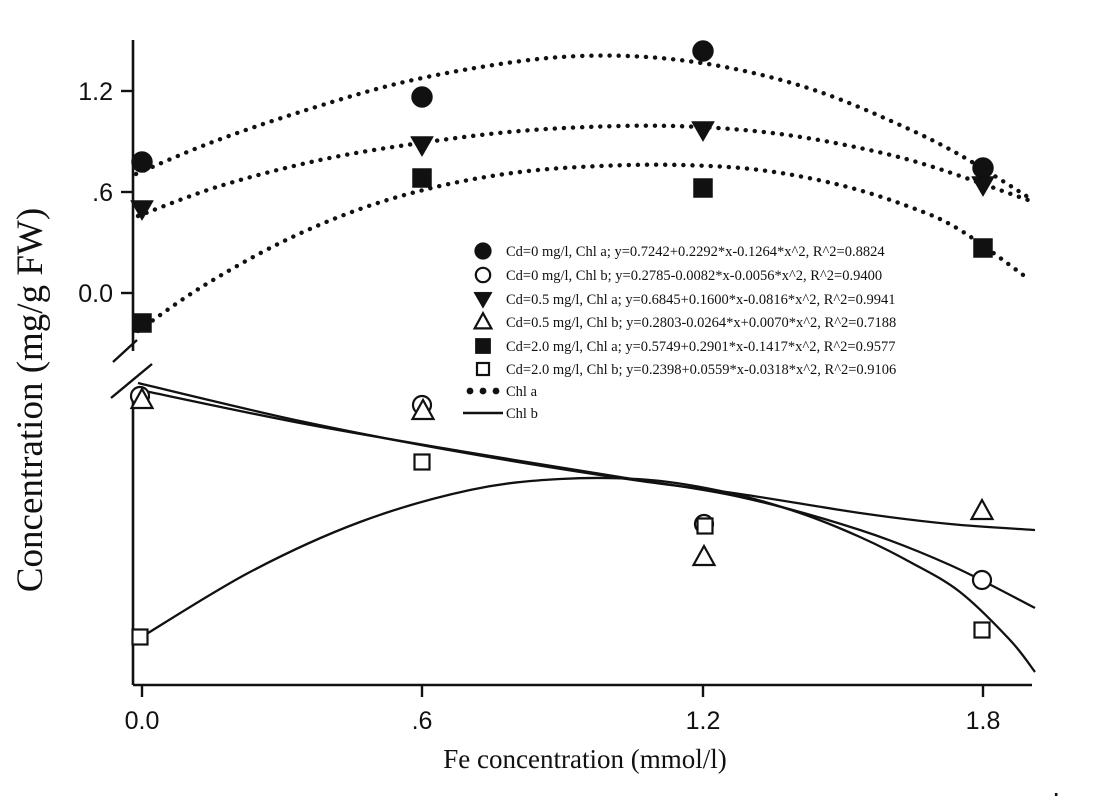  Describe the element at coordinates (1056, 788) in the screenshot. I see `smudge-artifact: ․` at that location.